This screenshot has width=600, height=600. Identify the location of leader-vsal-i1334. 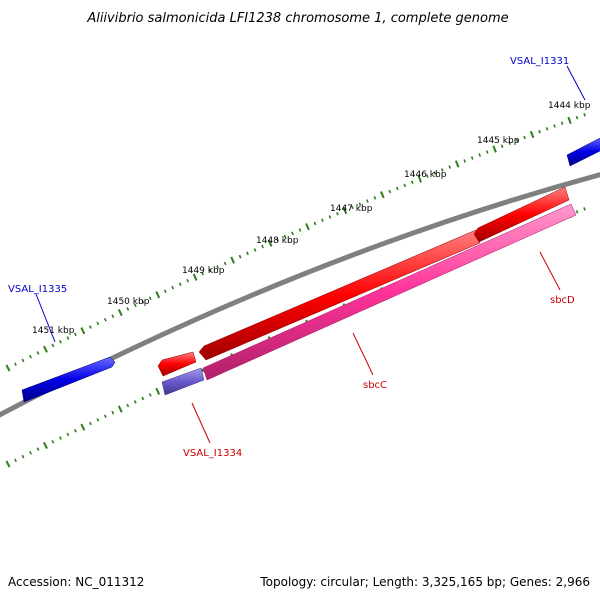
(201, 423).